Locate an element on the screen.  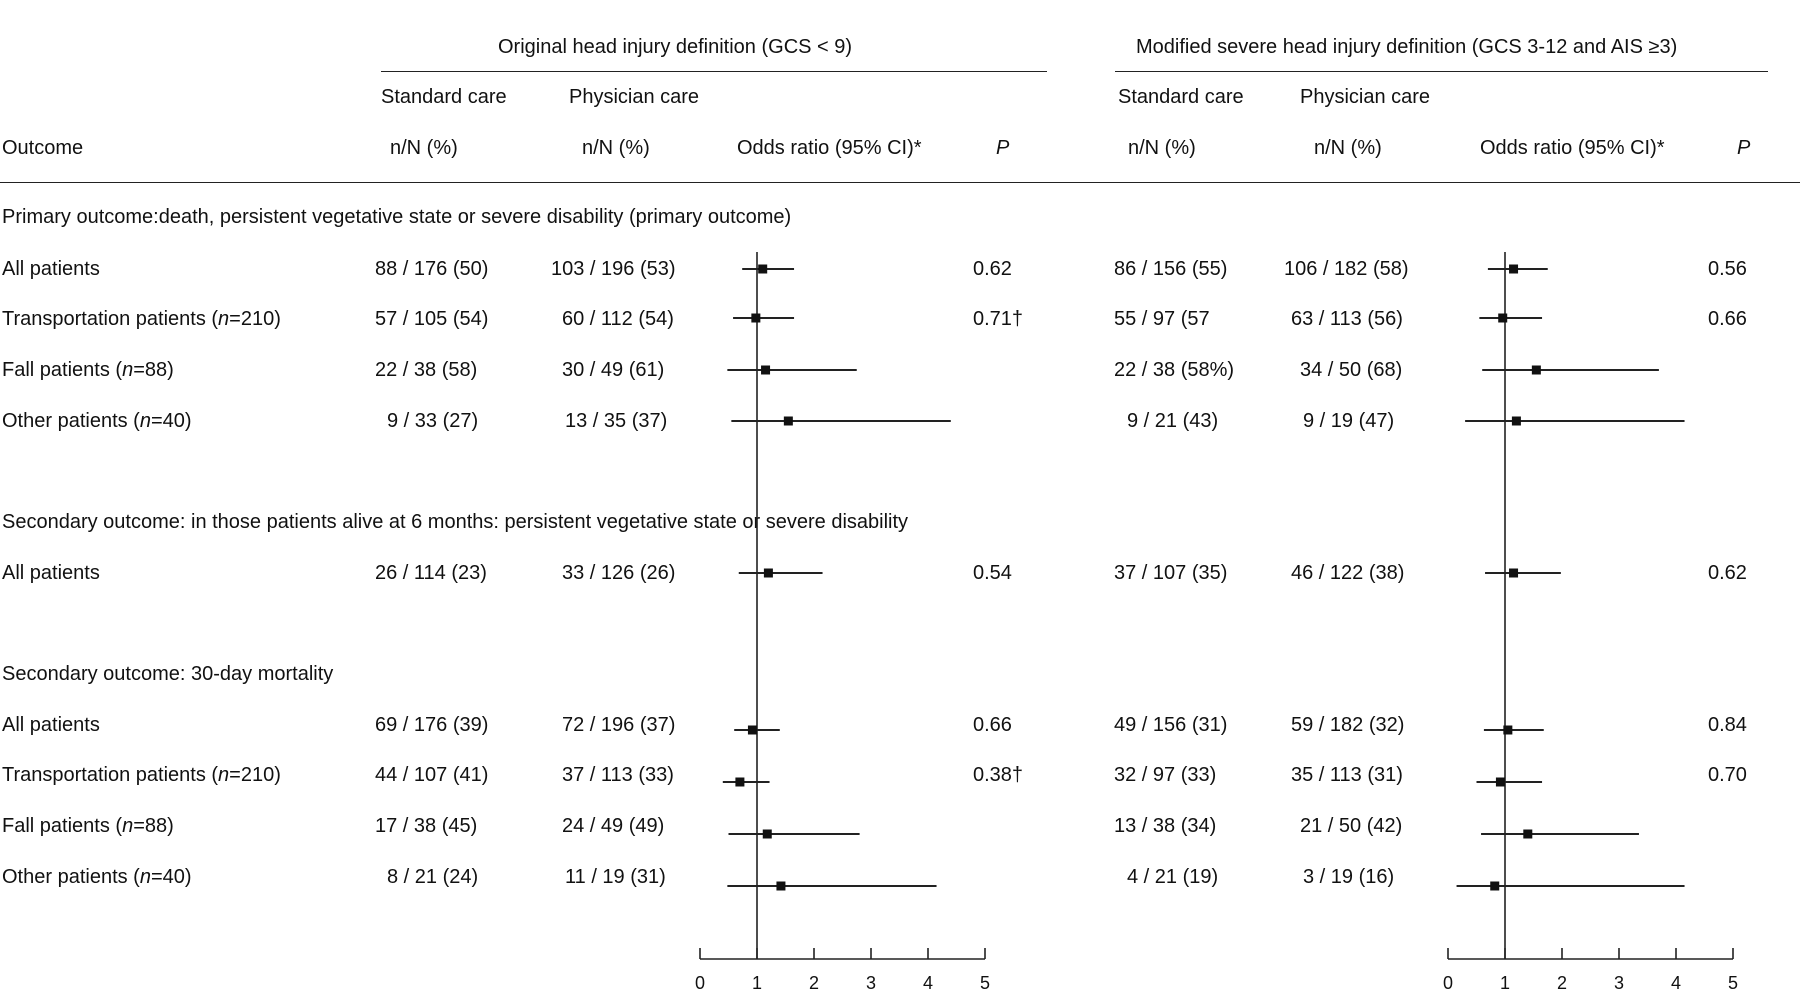
cell-standard-care-1: 57 / 105 (54) is located at coordinates (432, 319).